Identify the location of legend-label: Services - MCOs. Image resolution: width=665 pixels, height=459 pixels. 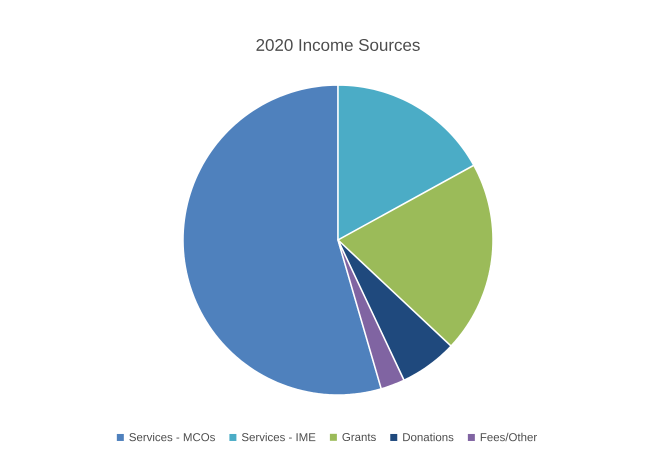
(172, 437).